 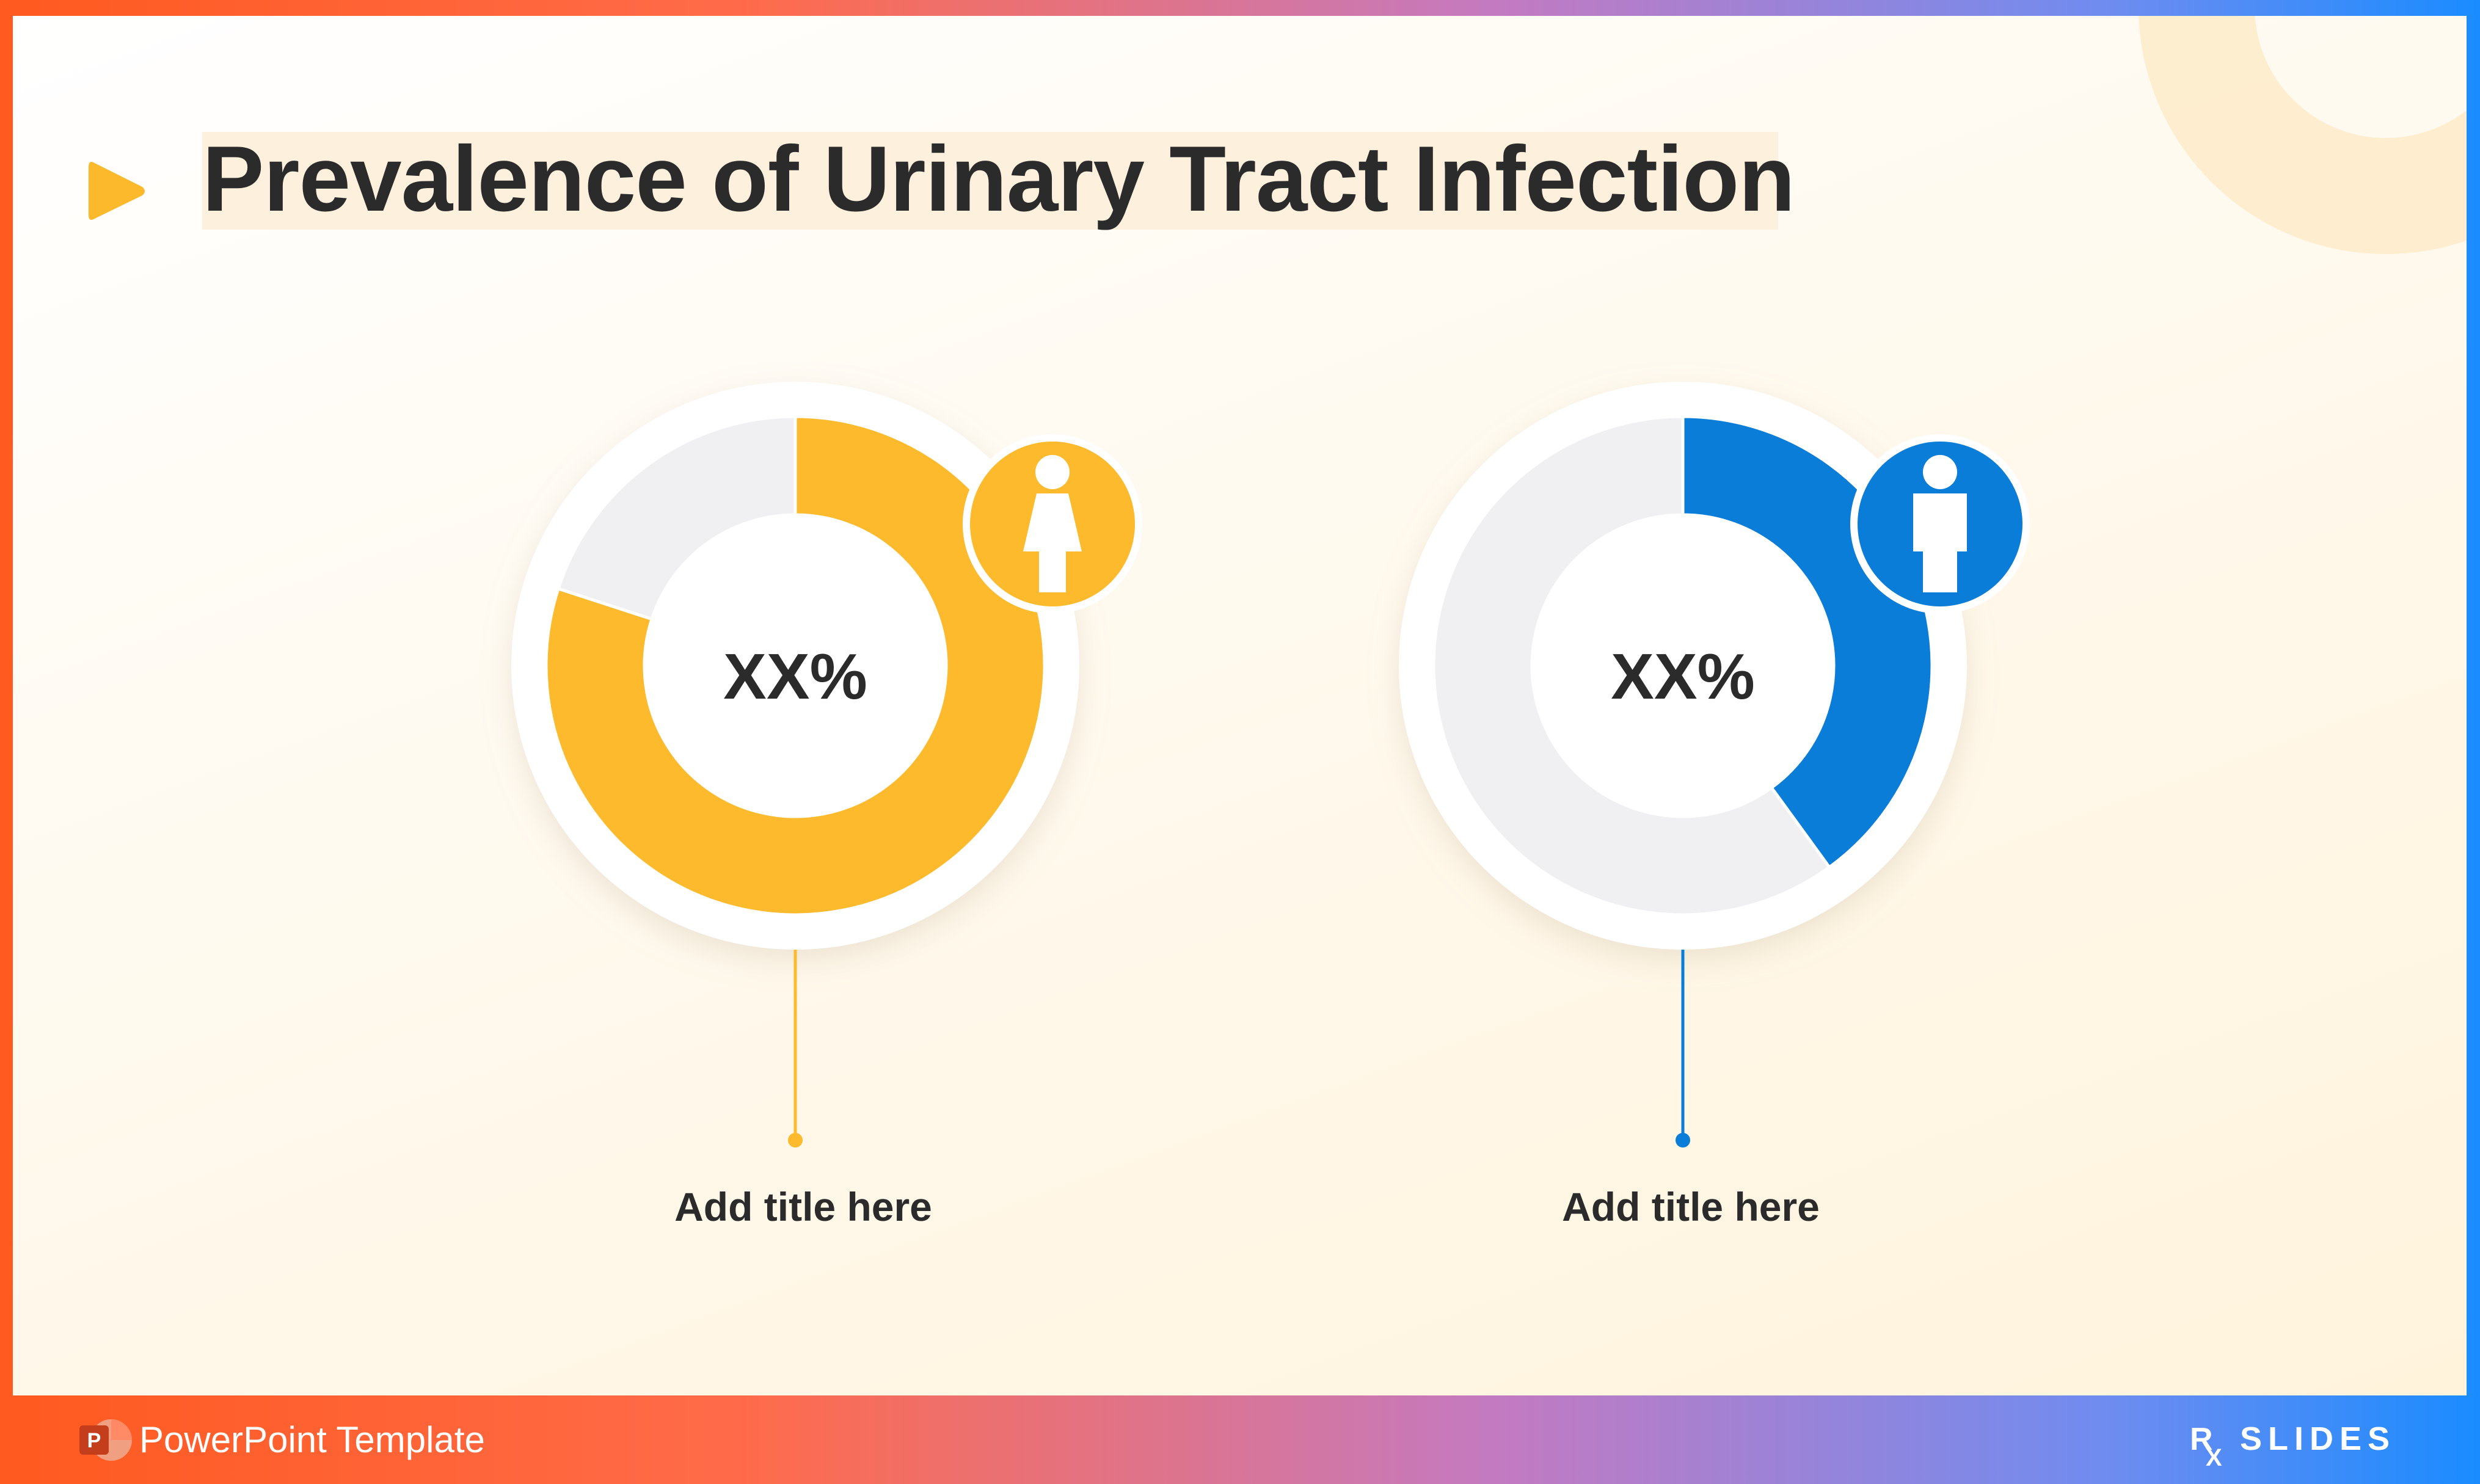 I want to click on category-label-female: Add title here, so click(x=803, y=1206).